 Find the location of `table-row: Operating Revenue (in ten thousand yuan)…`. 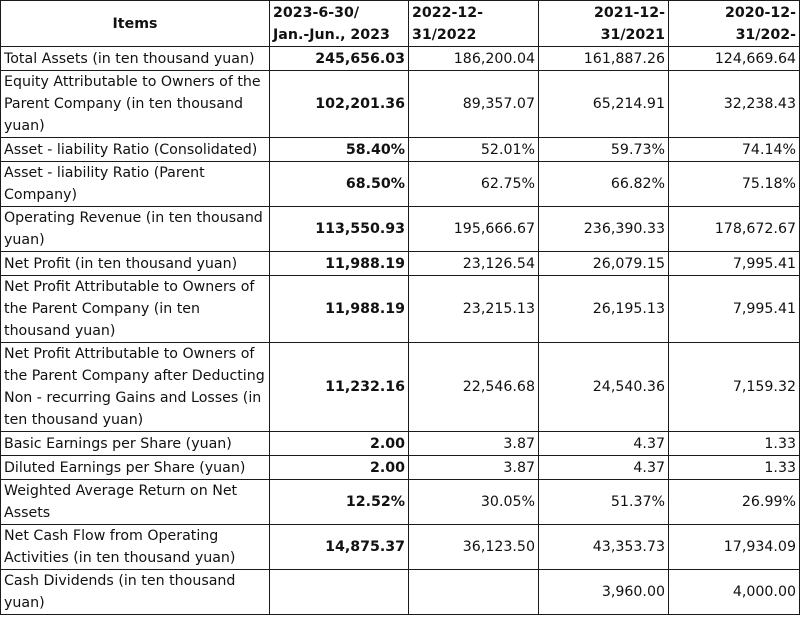

table-row: Operating Revenue (in ten thousand yuan)… is located at coordinates (400, 229).